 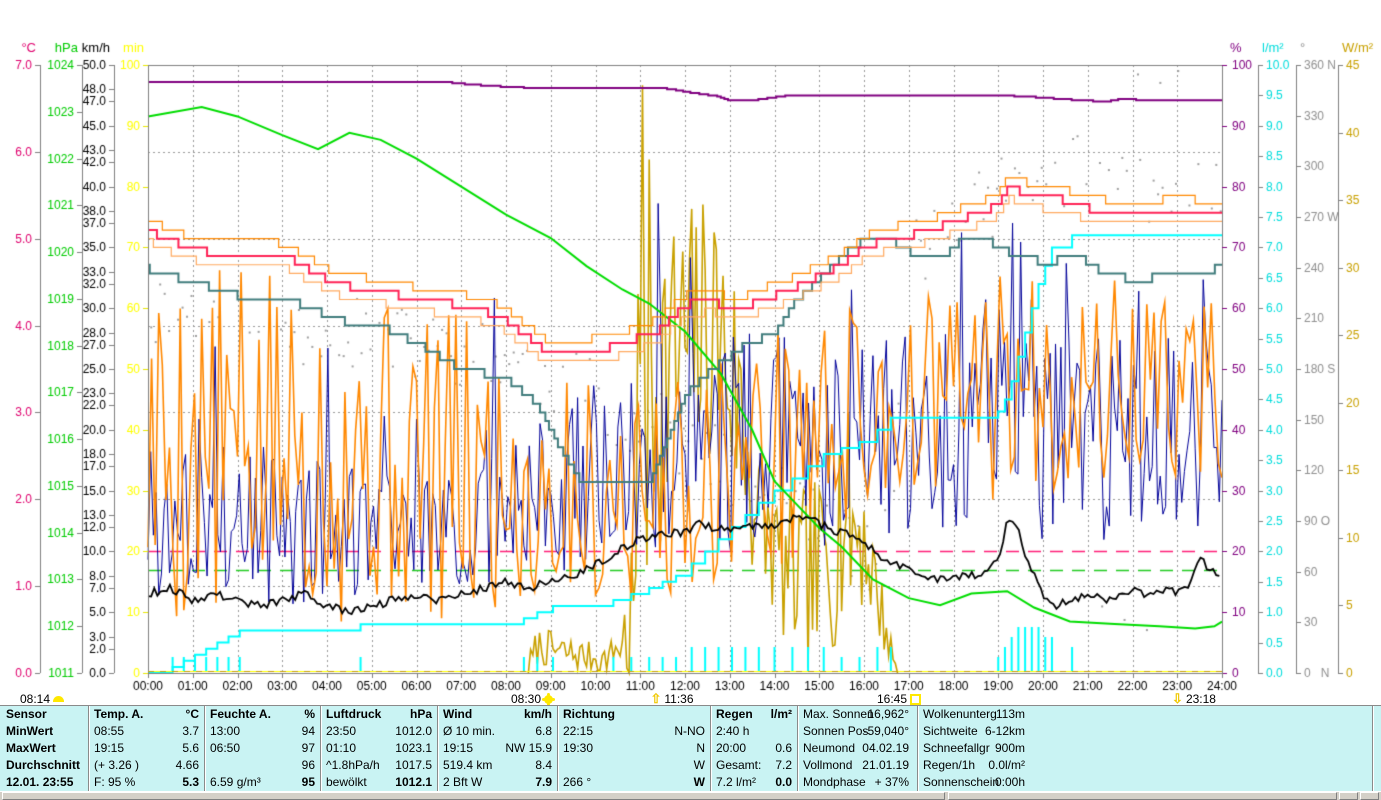 What do you see at coordinates (1006, 765) in the screenshot?
I see `table-cell-value: 0.0l/m²` at bounding box center [1006, 765].